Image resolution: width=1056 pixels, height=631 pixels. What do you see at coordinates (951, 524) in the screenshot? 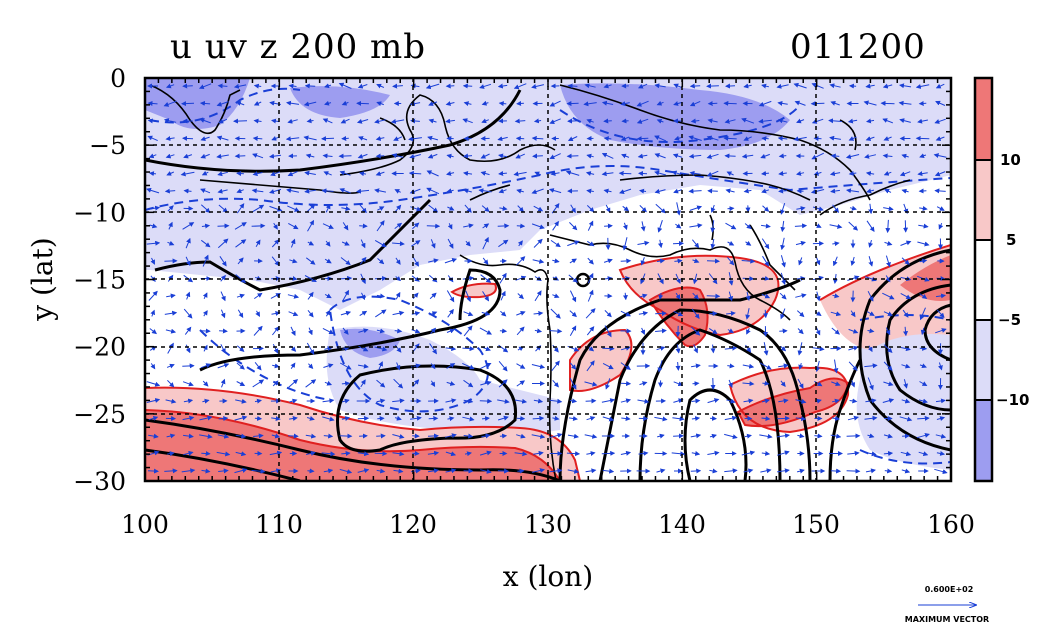
I see `x-tick-160: 160` at bounding box center [951, 524].